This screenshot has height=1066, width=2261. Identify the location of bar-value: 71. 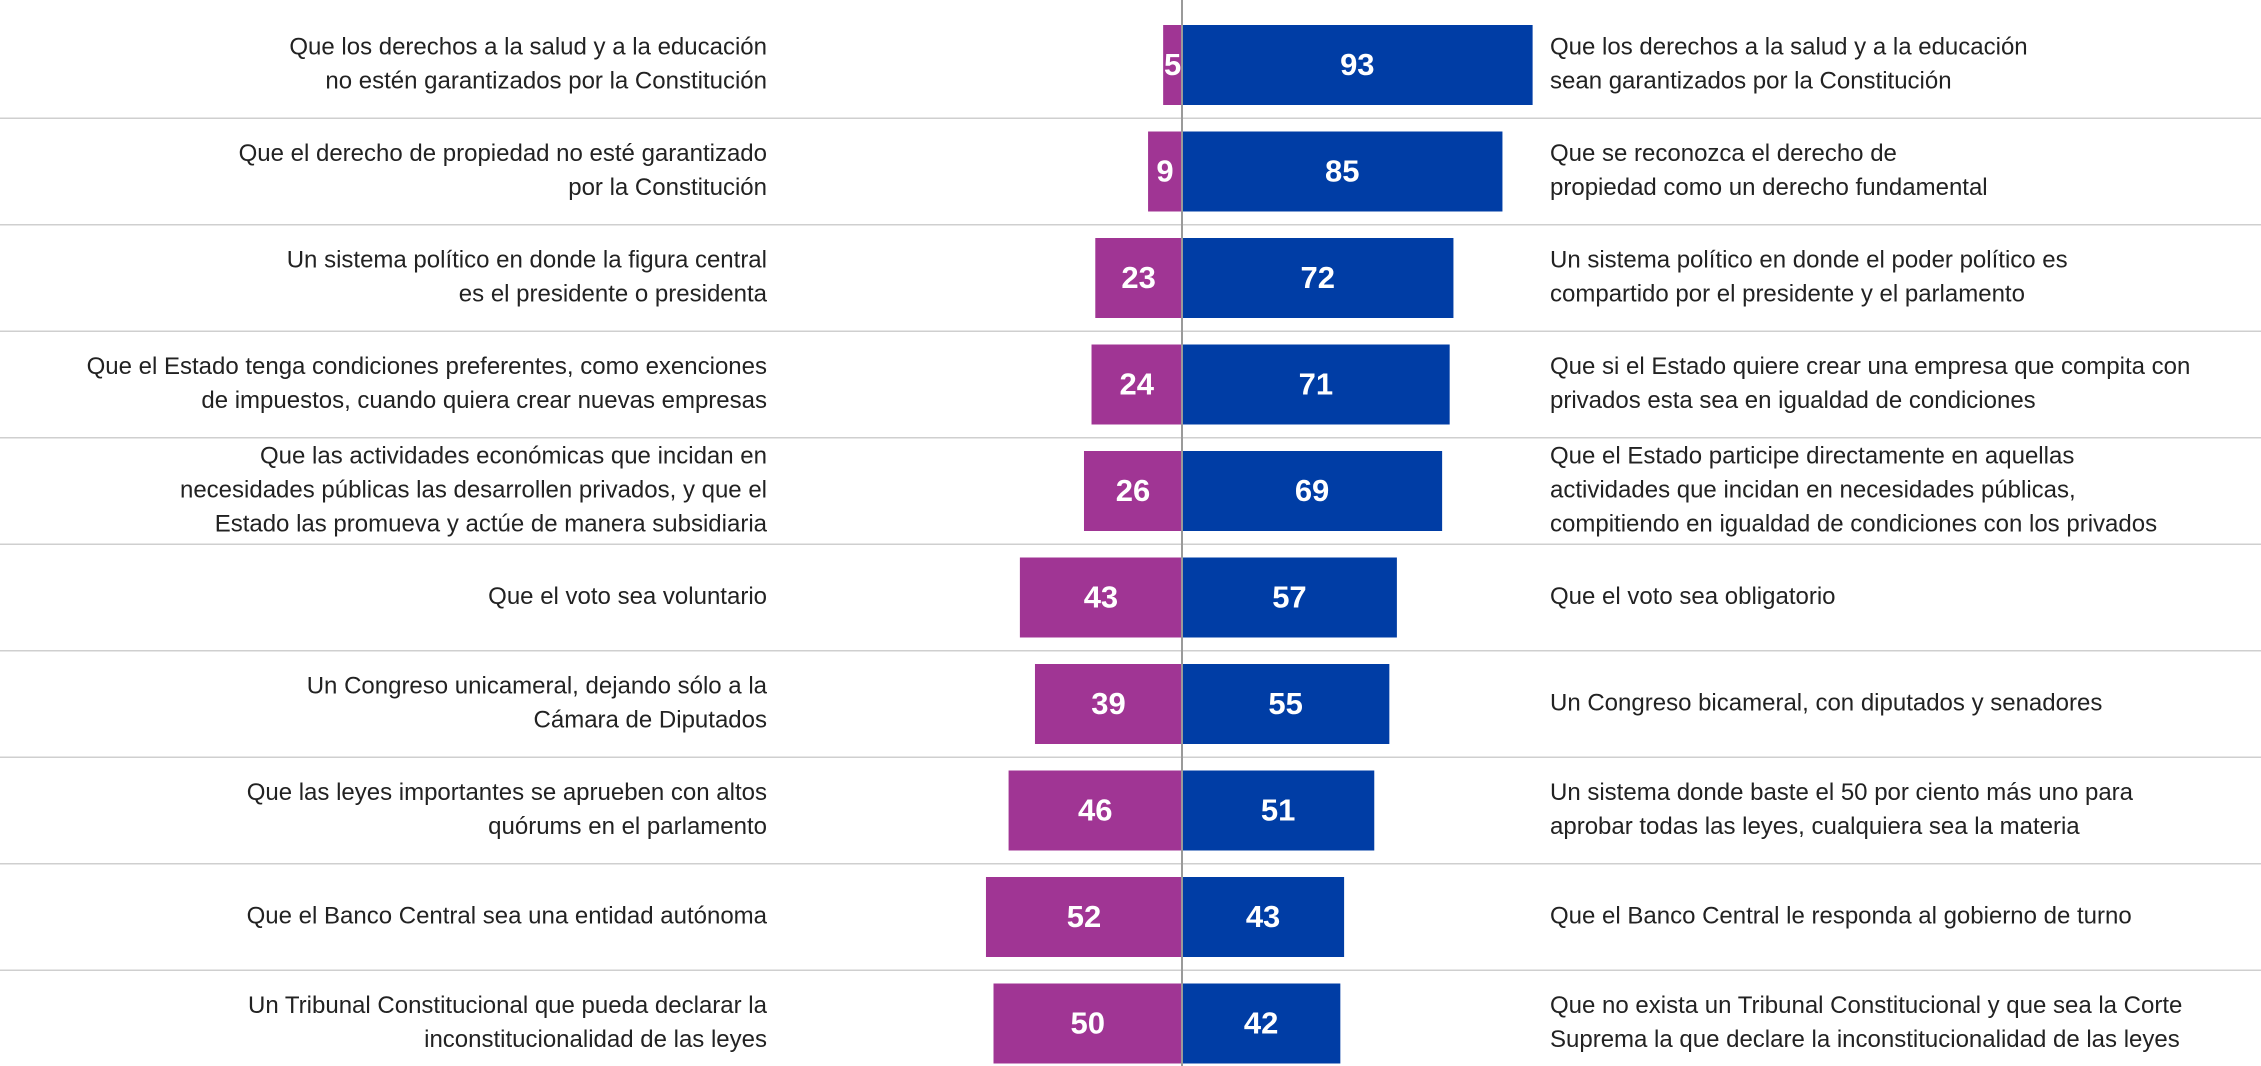
(1316, 384).